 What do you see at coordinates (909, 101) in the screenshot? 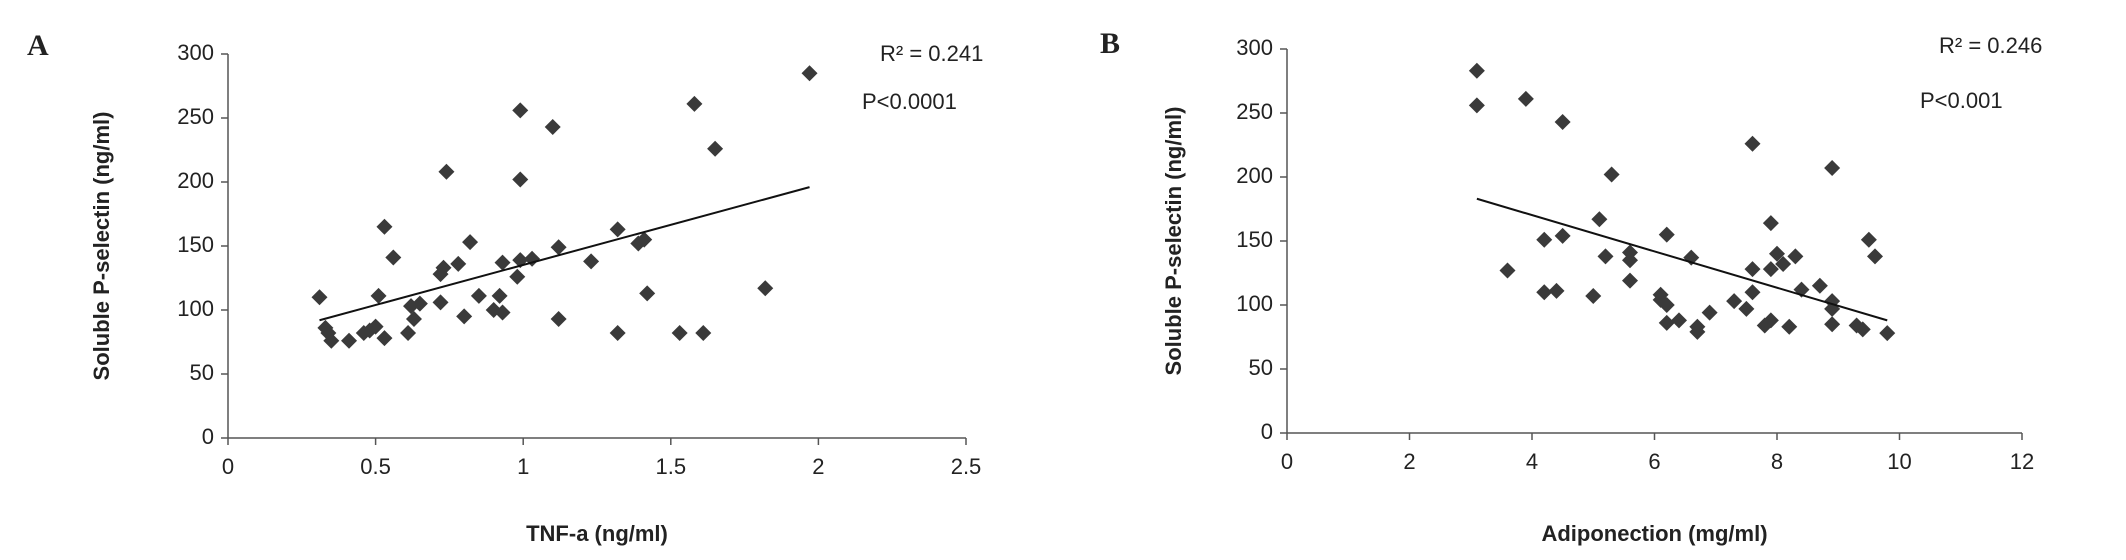
I see `annotation: P<0.0001` at bounding box center [909, 101].